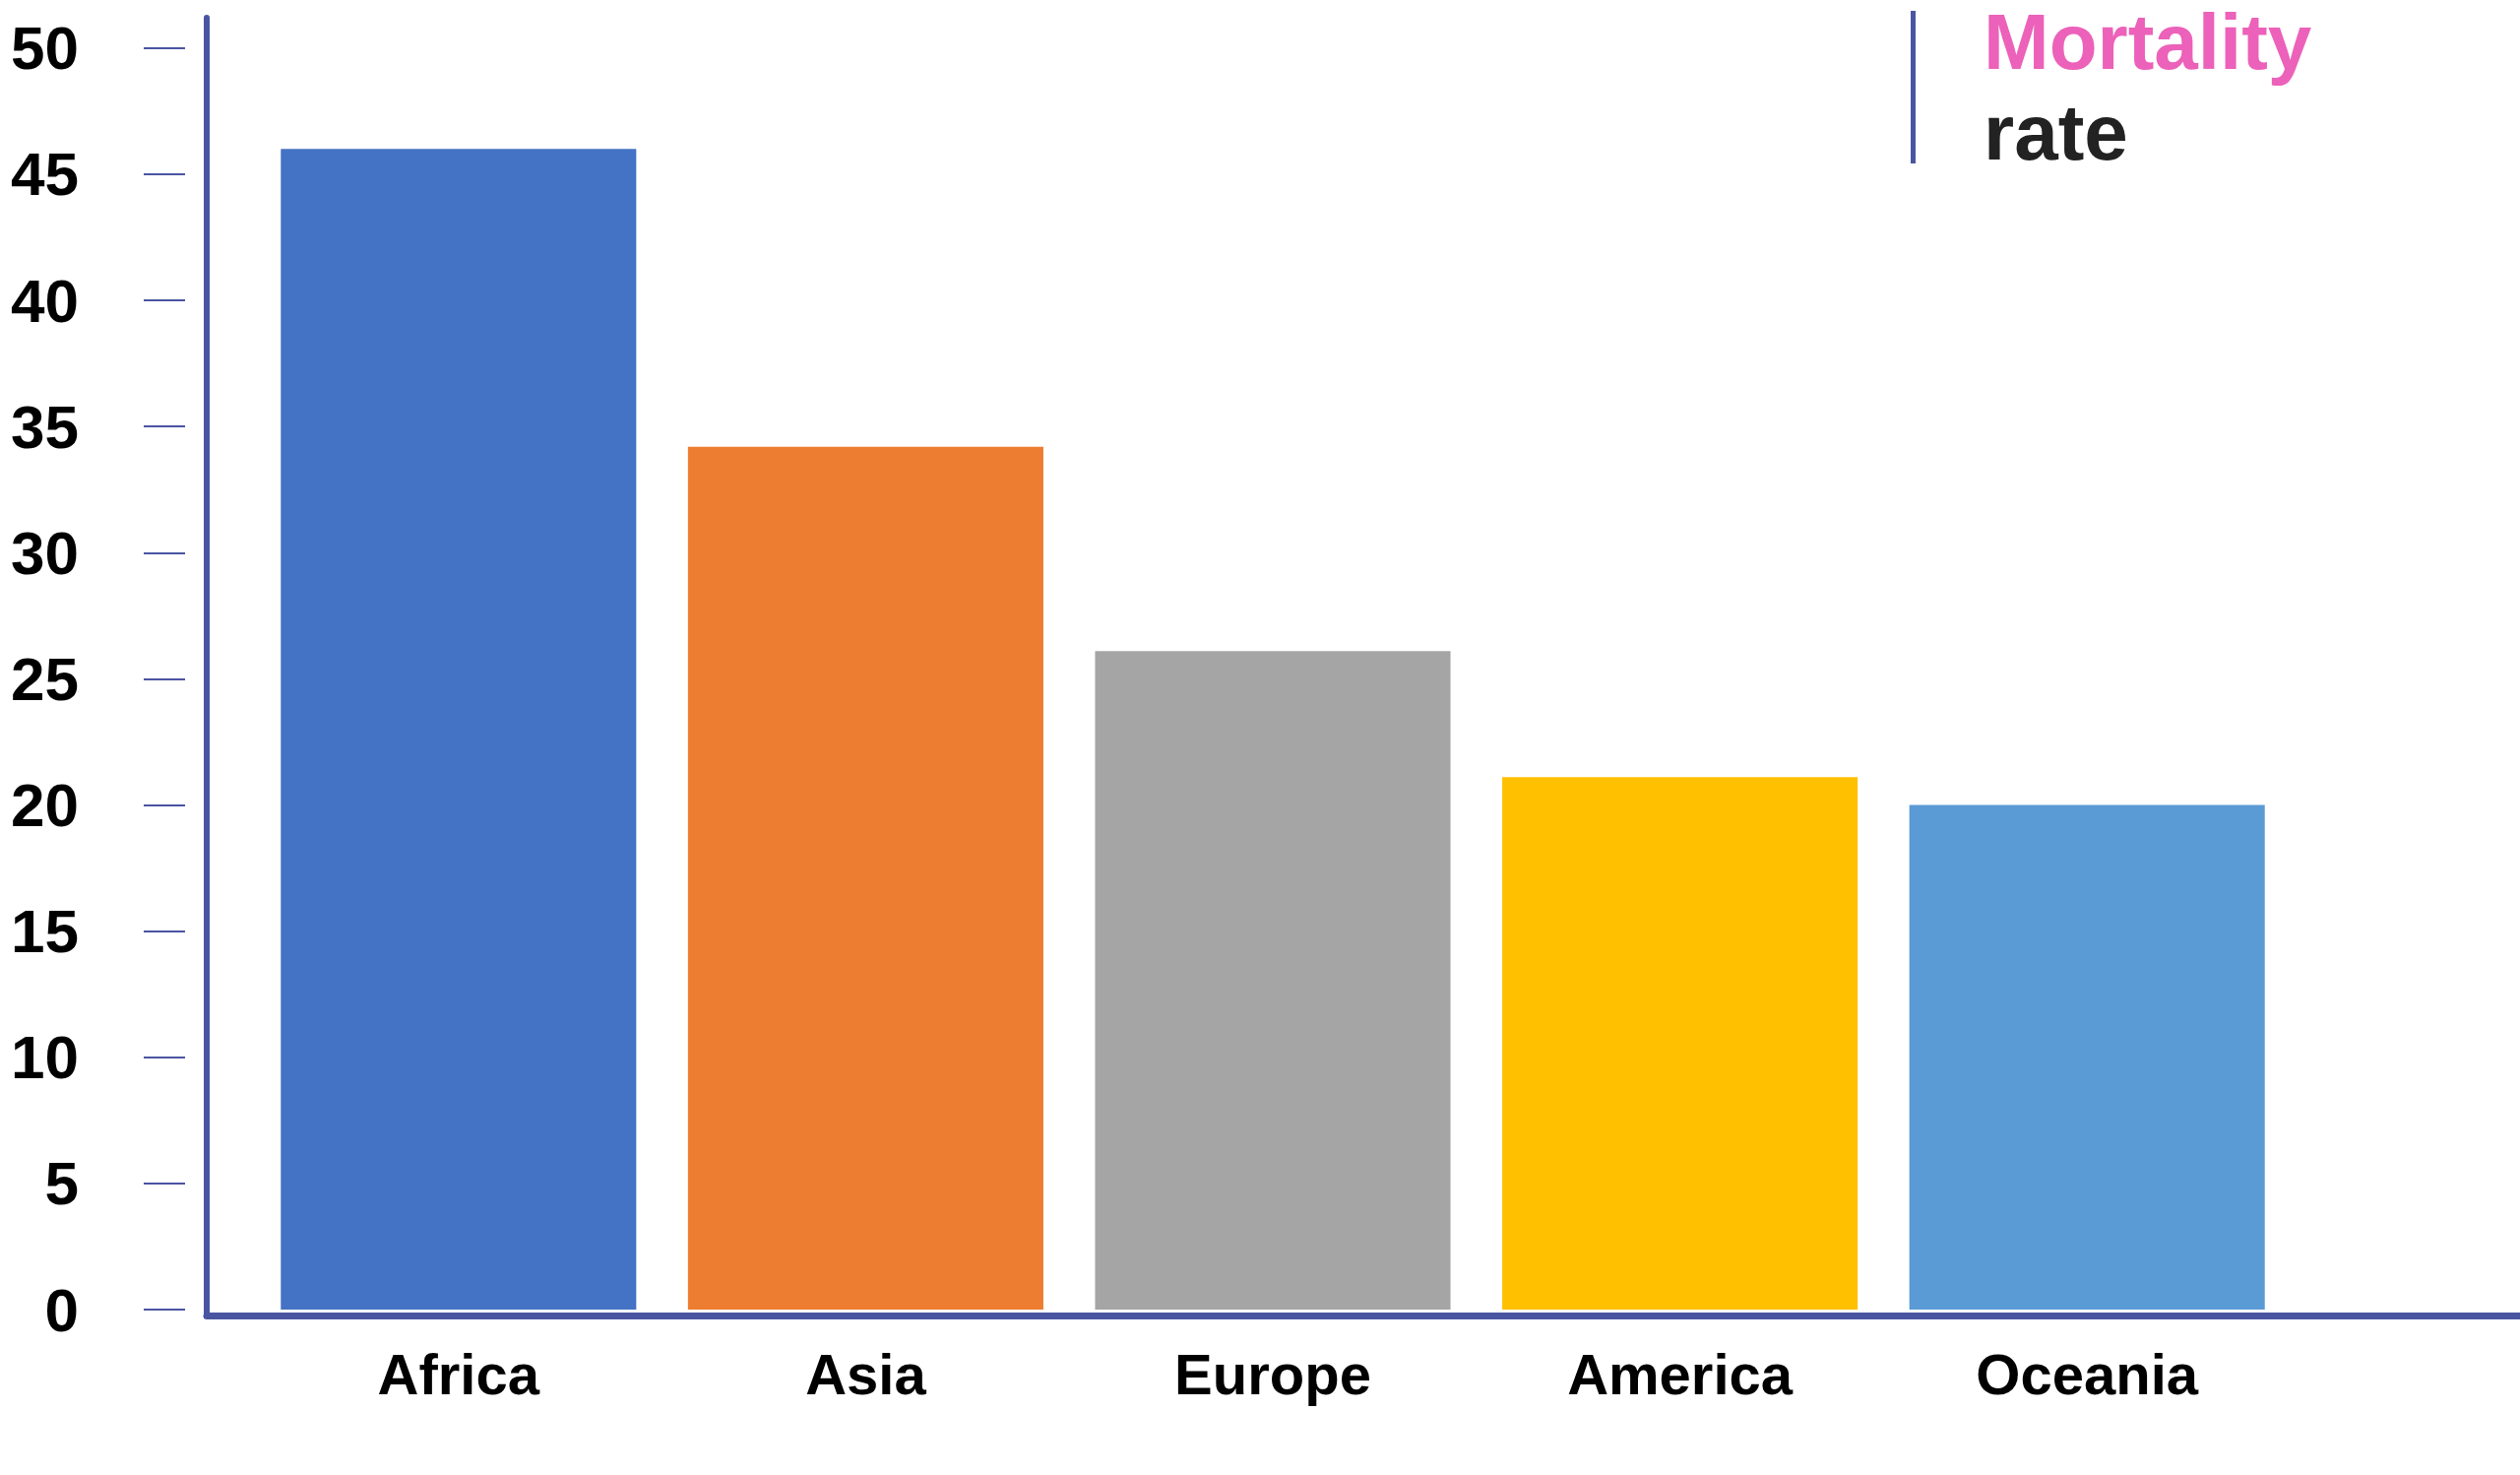 The width and height of the screenshot is (2520, 1475). Describe the element at coordinates (45, 678) in the screenshot. I see `y-tick-label: 25` at that location.